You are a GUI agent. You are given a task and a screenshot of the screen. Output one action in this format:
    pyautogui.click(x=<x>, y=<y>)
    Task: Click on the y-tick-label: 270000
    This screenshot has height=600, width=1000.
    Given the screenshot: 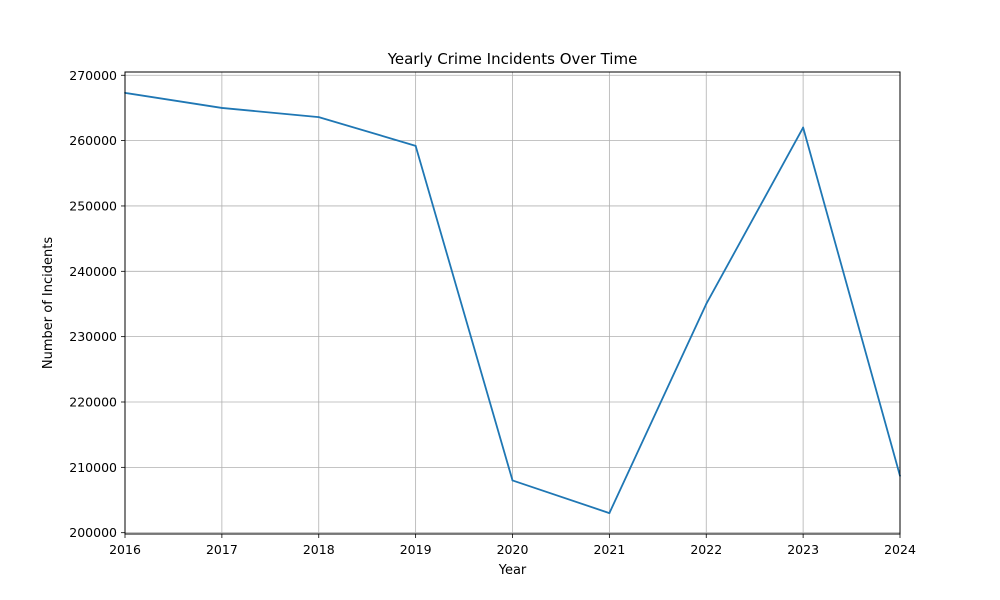 What is the action you would take?
    pyautogui.click(x=93, y=75)
    